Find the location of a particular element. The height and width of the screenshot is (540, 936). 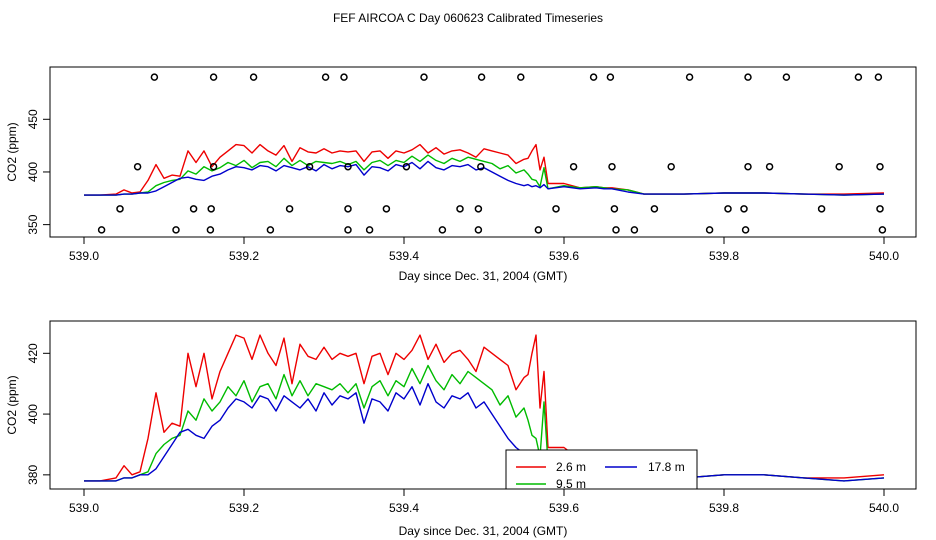

bottom-x-tick-label: 539.4 is located at coordinates (404, 508).